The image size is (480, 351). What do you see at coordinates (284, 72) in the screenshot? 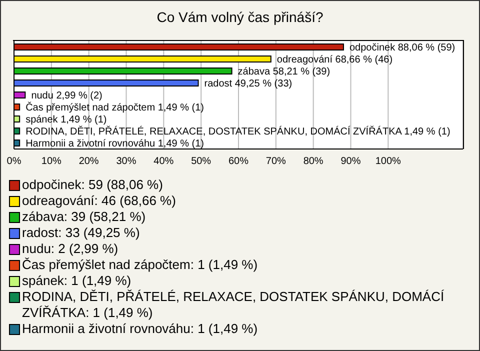
I see `data-label: zábava 58,21 % (39)` at bounding box center [284, 72].